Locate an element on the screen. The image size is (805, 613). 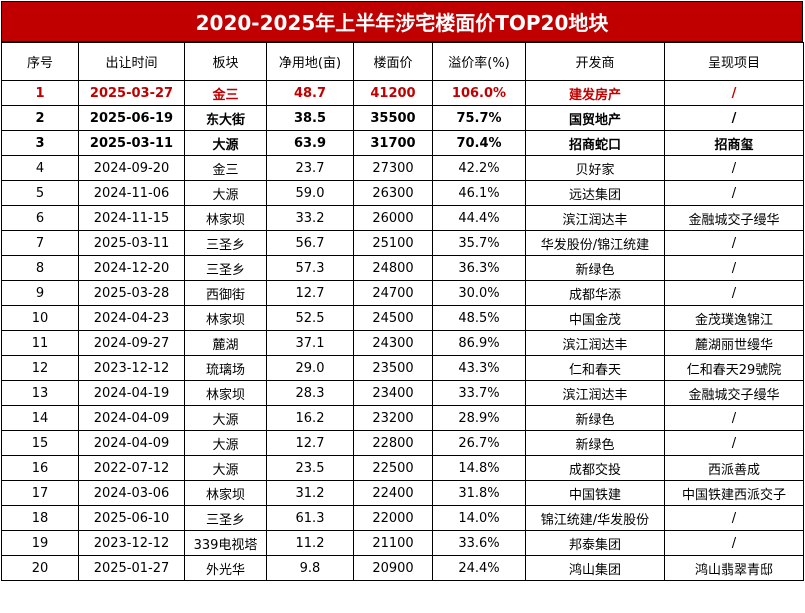
cell-index: 7 is located at coordinates (40, 243).